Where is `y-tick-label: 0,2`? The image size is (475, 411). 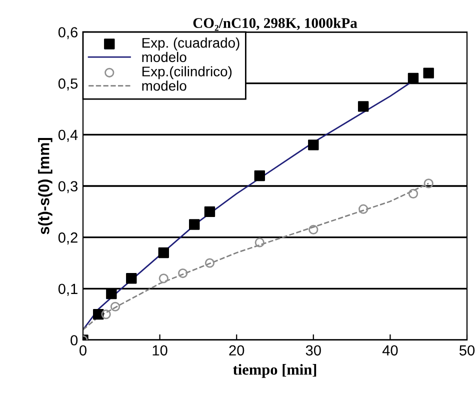 y-tick-label: 0,2 is located at coordinates (68, 238).